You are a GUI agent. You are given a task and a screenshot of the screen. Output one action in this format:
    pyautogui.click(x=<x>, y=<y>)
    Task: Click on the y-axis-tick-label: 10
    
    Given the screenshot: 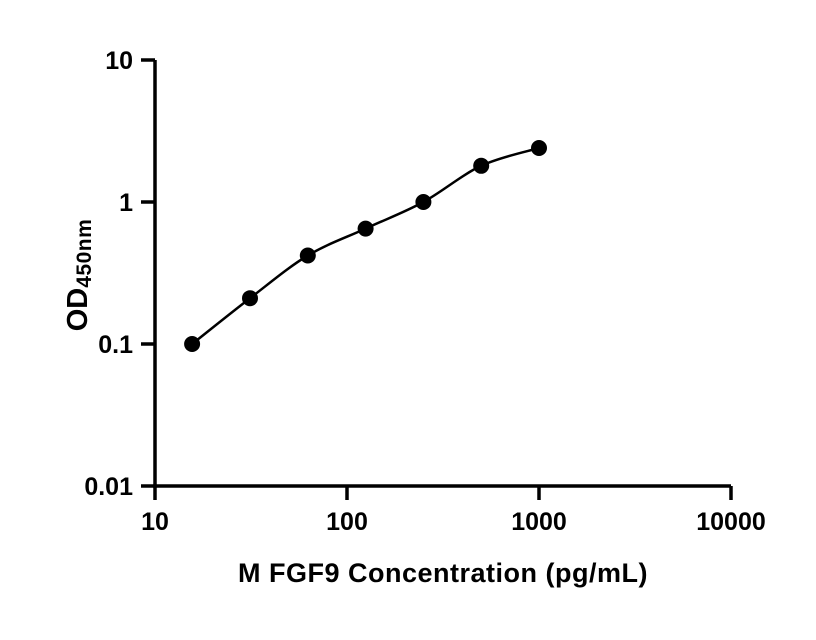 What is the action you would take?
    pyautogui.click(x=119, y=61)
    